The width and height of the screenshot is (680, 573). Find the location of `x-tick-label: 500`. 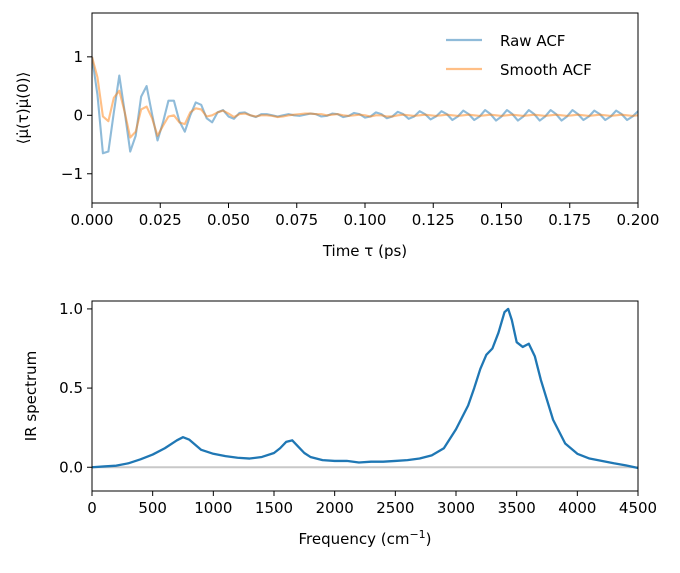

x-tick-label: 500 is located at coordinates (152, 508).